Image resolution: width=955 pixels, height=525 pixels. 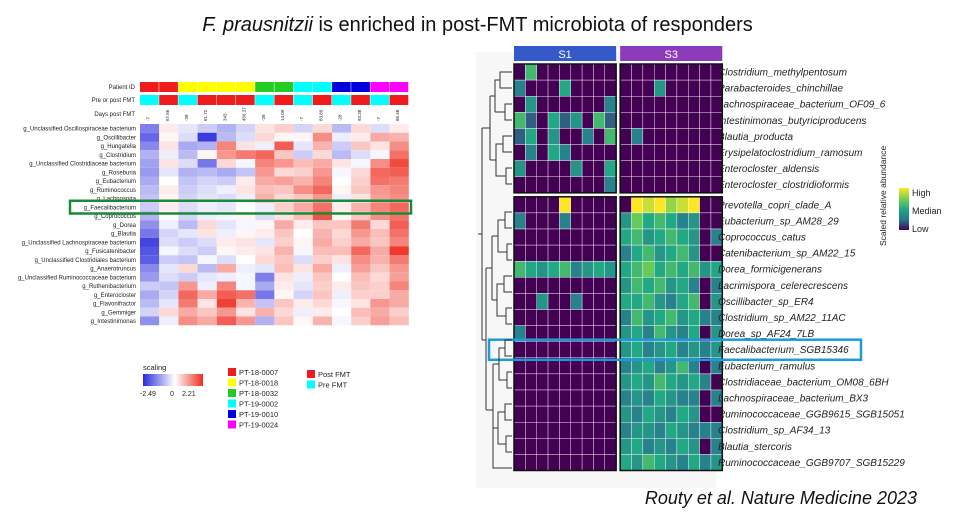 What do you see at coordinates (114, 101) in the screenshot?
I see `annotation-label-pre-post: Pre or post FMT` at bounding box center [114, 101].